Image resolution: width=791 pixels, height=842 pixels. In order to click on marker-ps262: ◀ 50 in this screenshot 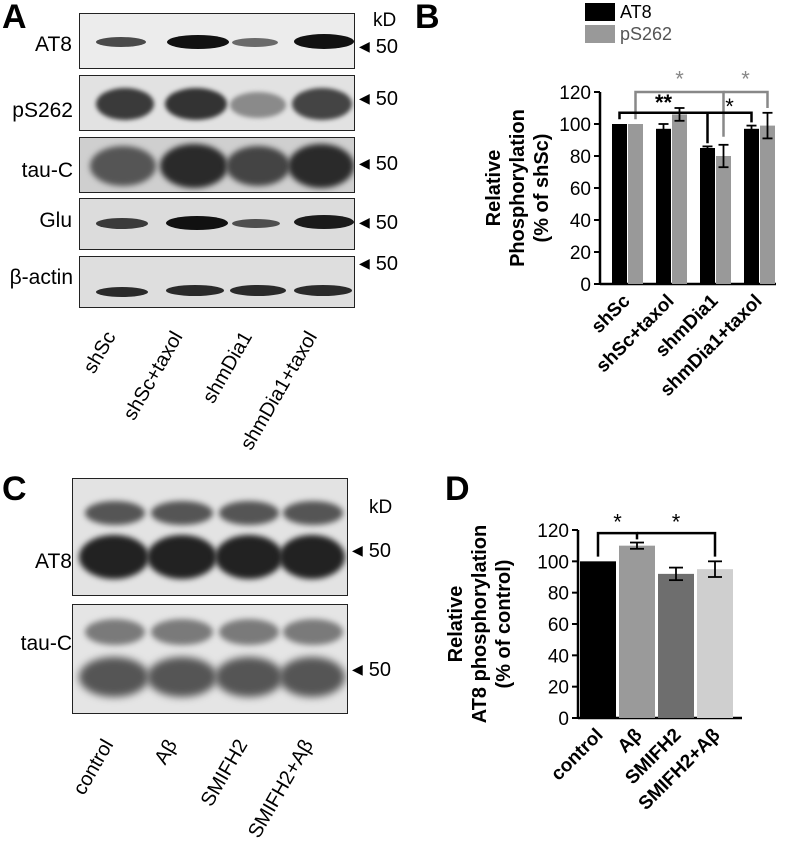, I will do `click(379, 99)`.